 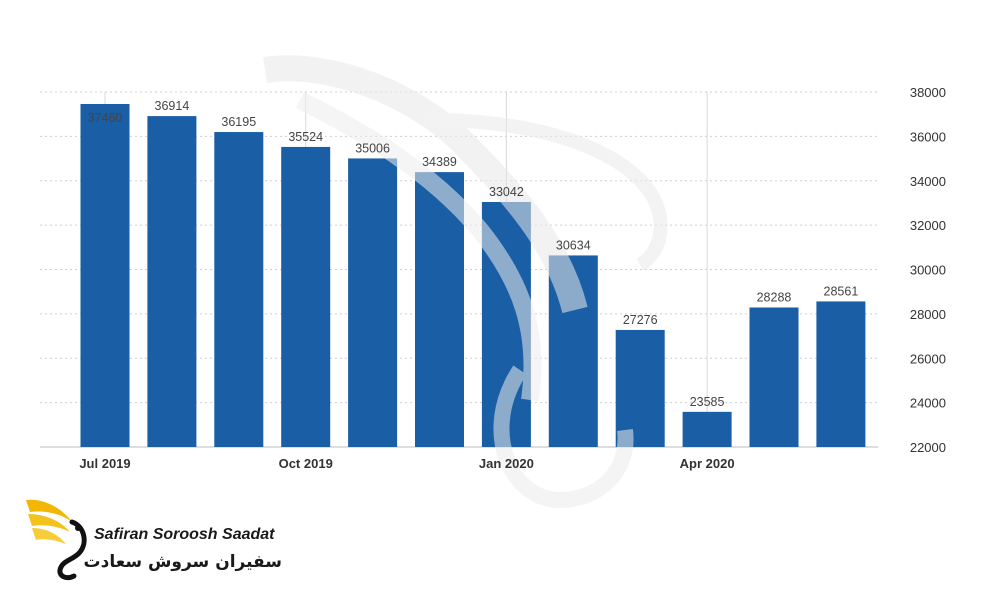 What do you see at coordinates (928, 136) in the screenshot?
I see `y-tick-label: 36000` at bounding box center [928, 136].